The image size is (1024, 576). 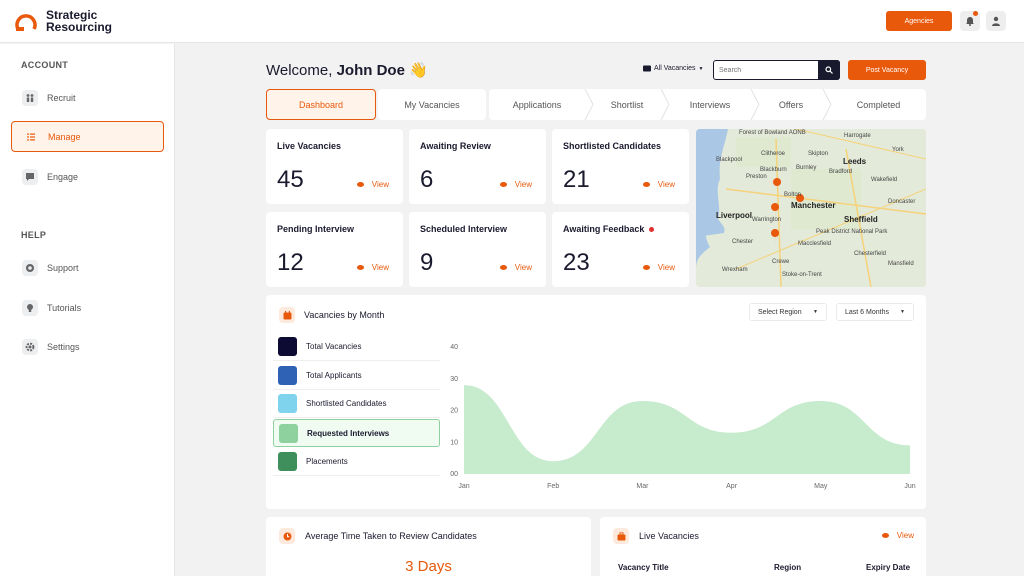 I want to click on user-menu-button, so click(x=996, y=21).